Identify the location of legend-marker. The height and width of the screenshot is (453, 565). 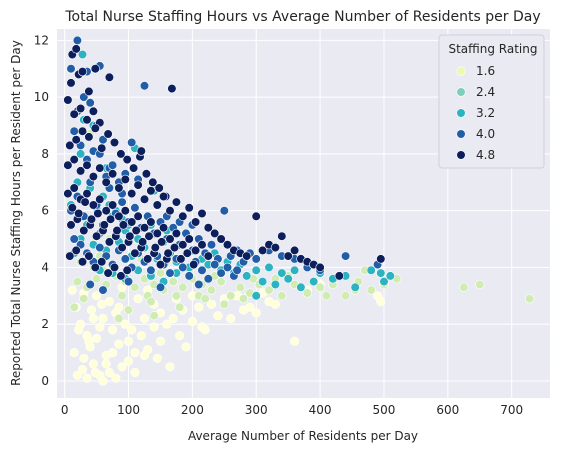
(461, 71).